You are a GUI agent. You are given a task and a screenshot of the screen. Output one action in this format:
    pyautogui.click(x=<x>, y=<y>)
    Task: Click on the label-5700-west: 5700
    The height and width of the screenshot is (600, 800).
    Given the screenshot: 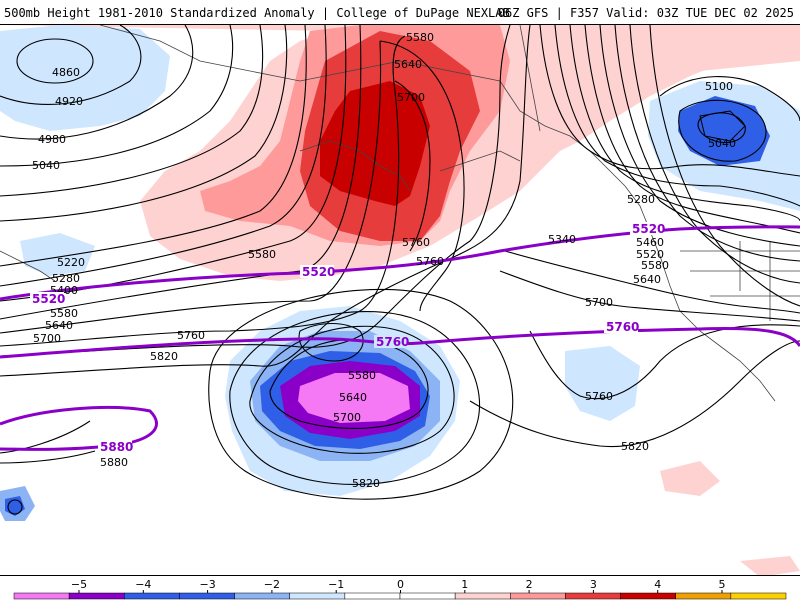 What is the action you would take?
    pyautogui.click(x=47, y=338)
    